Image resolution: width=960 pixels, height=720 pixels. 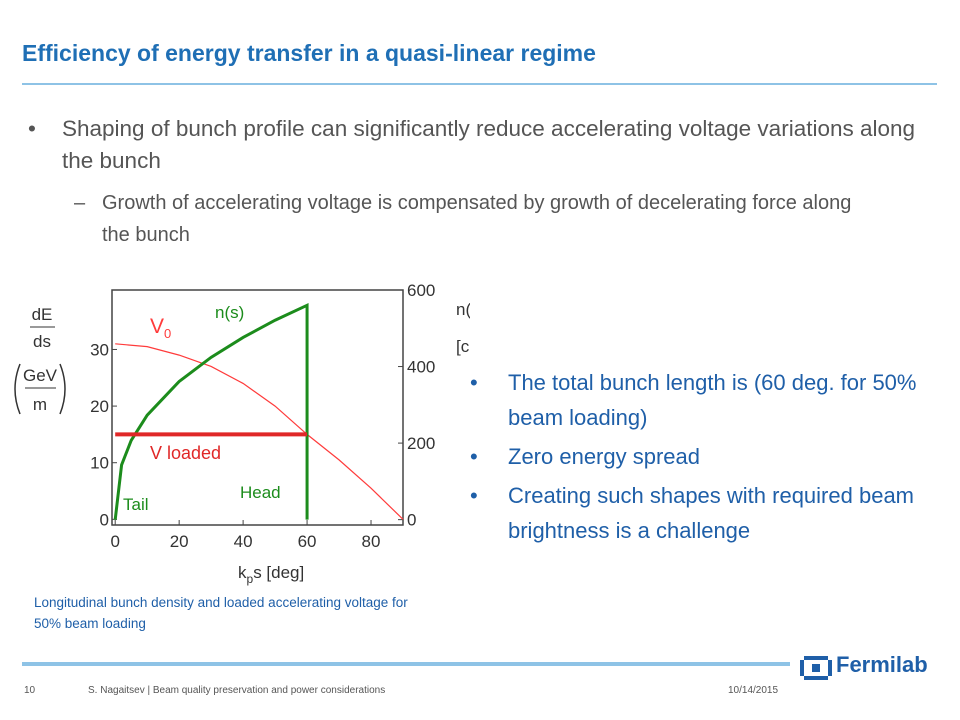 I want to click on y-label-unit-den: m, so click(x=40, y=404).